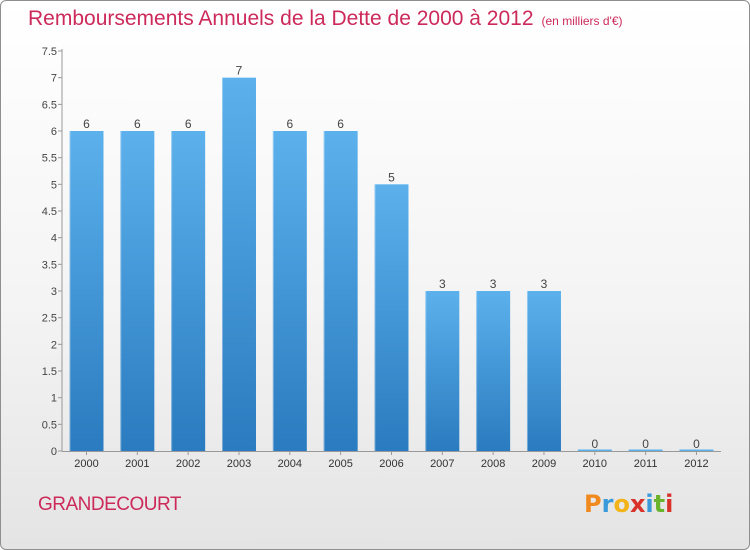 This screenshot has height=550, width=750. What do you see at coordinates (290, 464) in the screenshot?
I see `x-tick-label: 2004` at bounding box center [290, 464].